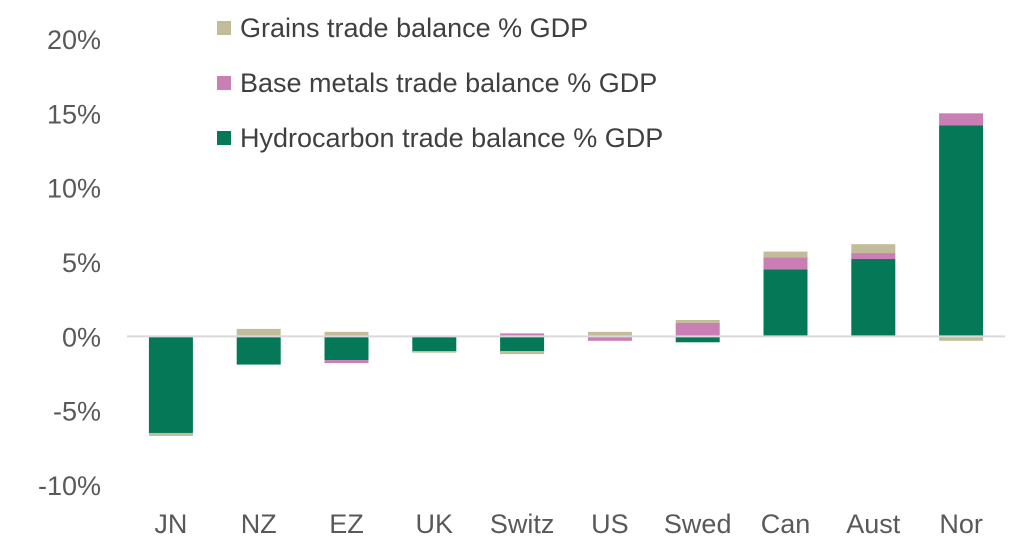 The width and height of the screenshot is (1015, 555). I want to click on y-tick-label: 0%, so click(81, 337).